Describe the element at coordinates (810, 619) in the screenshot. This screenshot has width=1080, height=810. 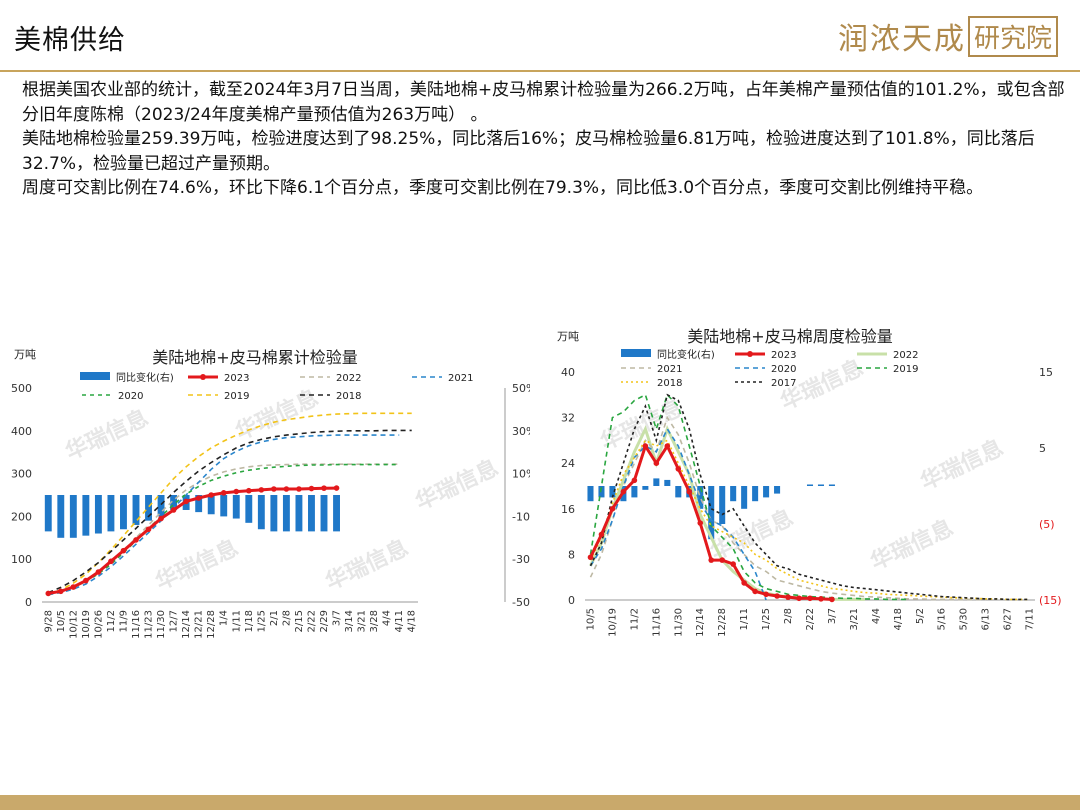
I see `x-tick-label: 2/22` at that location.